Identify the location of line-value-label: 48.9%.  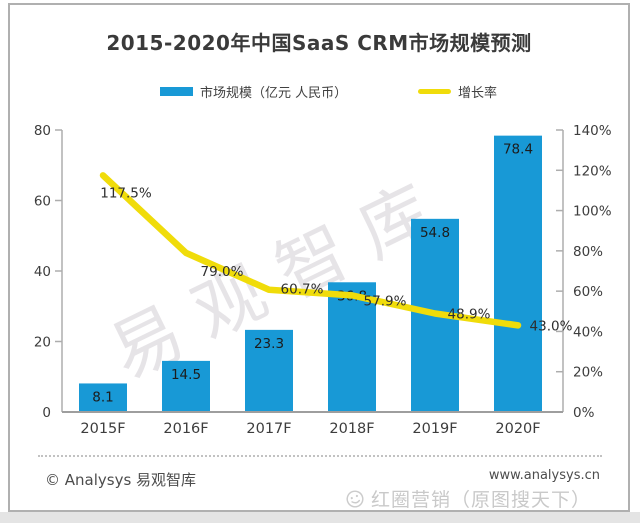
(469, 315).